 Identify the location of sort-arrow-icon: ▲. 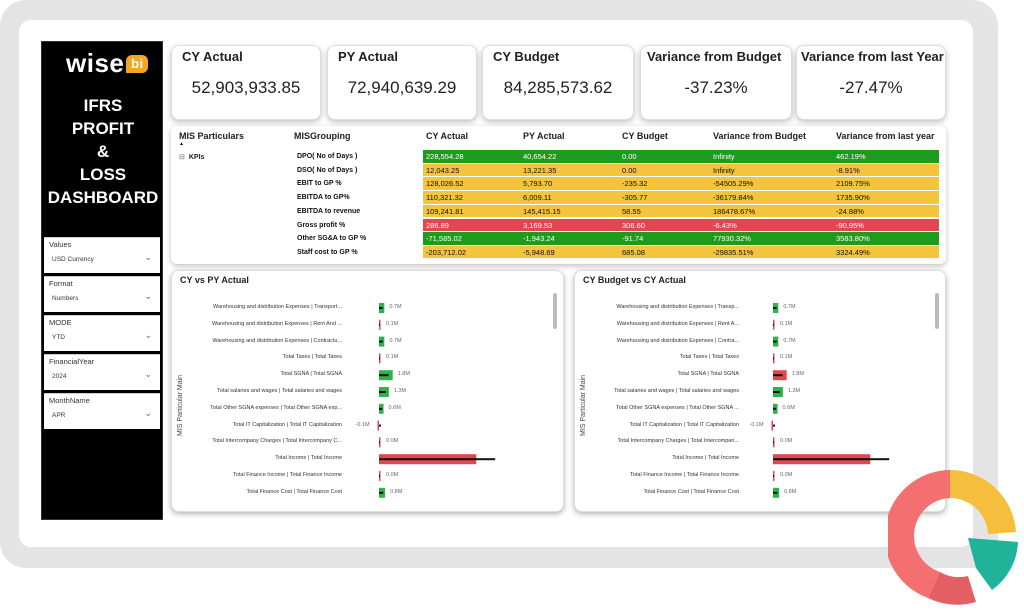
(181, 144).